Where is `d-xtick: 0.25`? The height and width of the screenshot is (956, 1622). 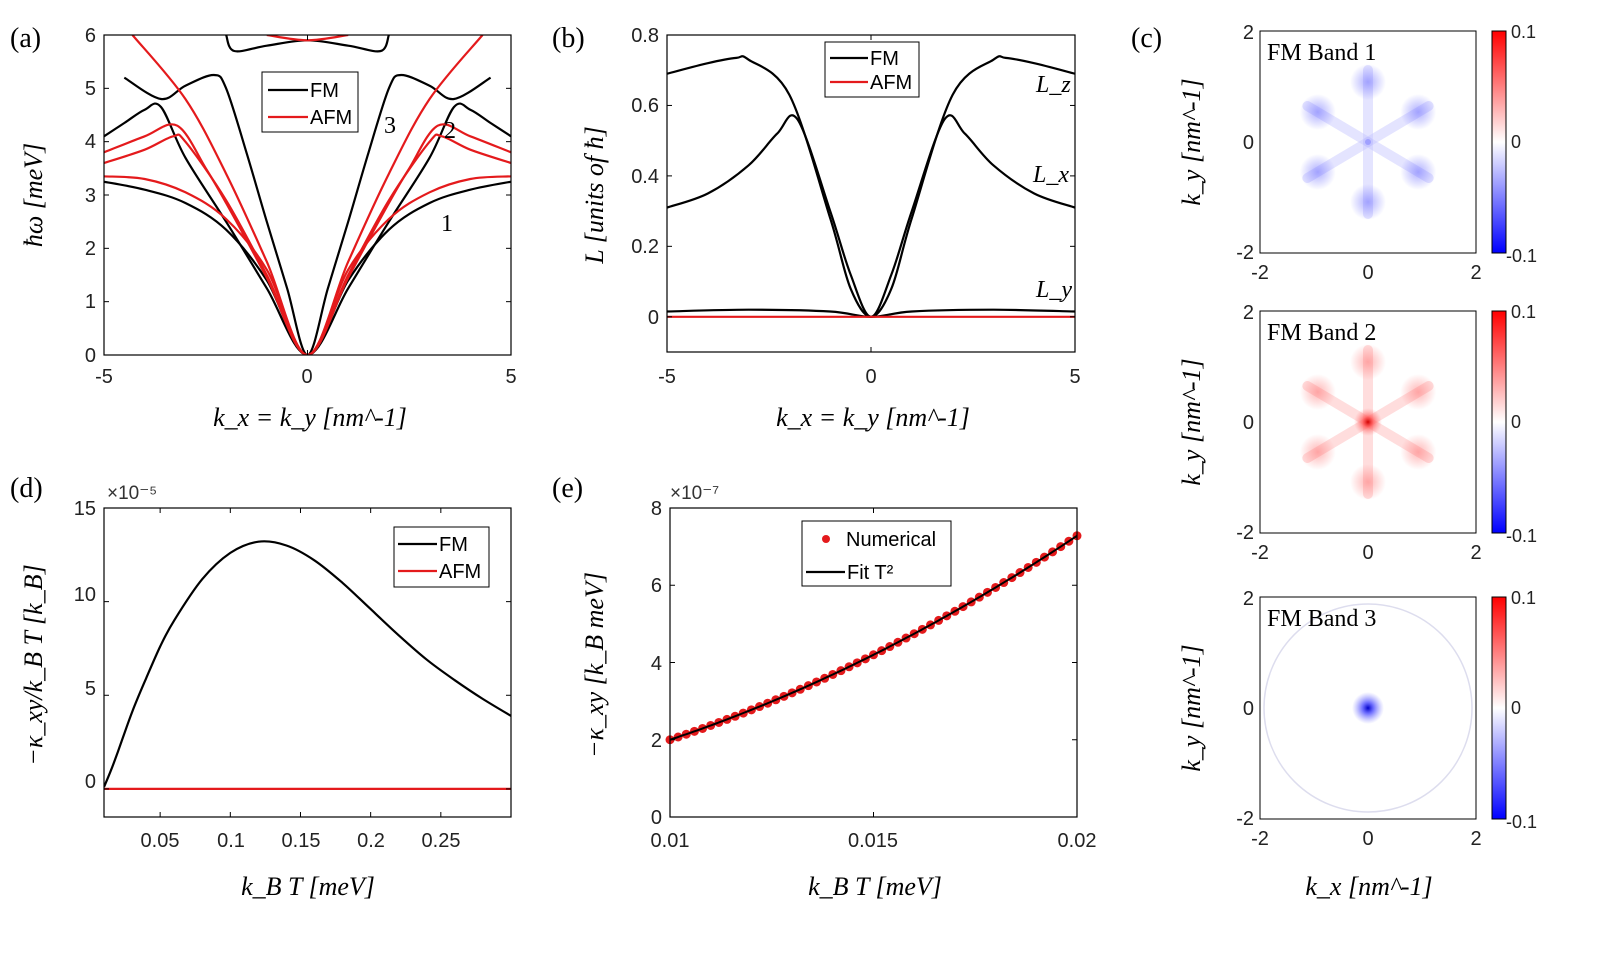
d-xtick: 0.25 is located at coordinates (441, 841).